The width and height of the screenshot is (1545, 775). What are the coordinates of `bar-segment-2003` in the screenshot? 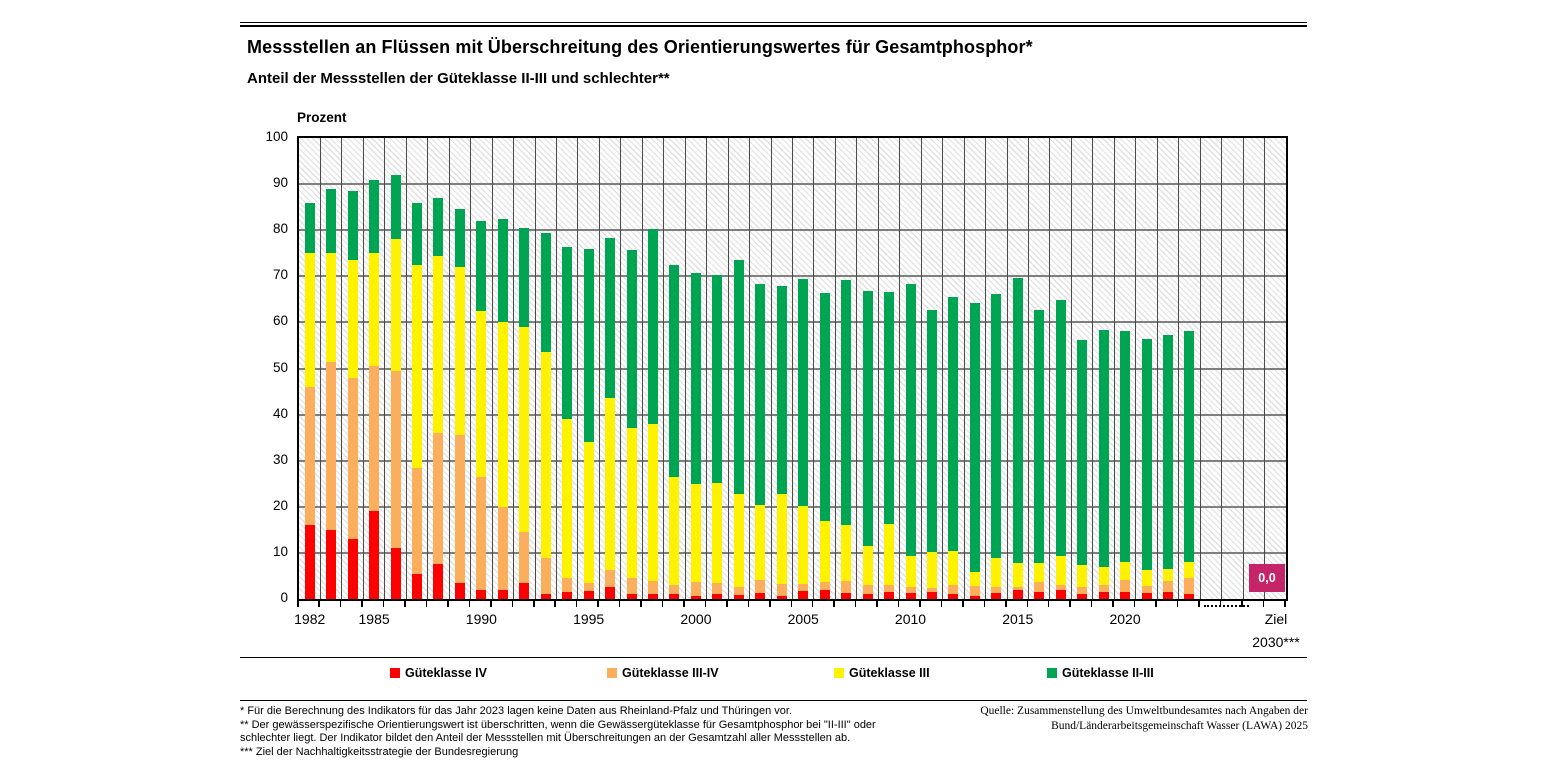 It's located at (760, 542).